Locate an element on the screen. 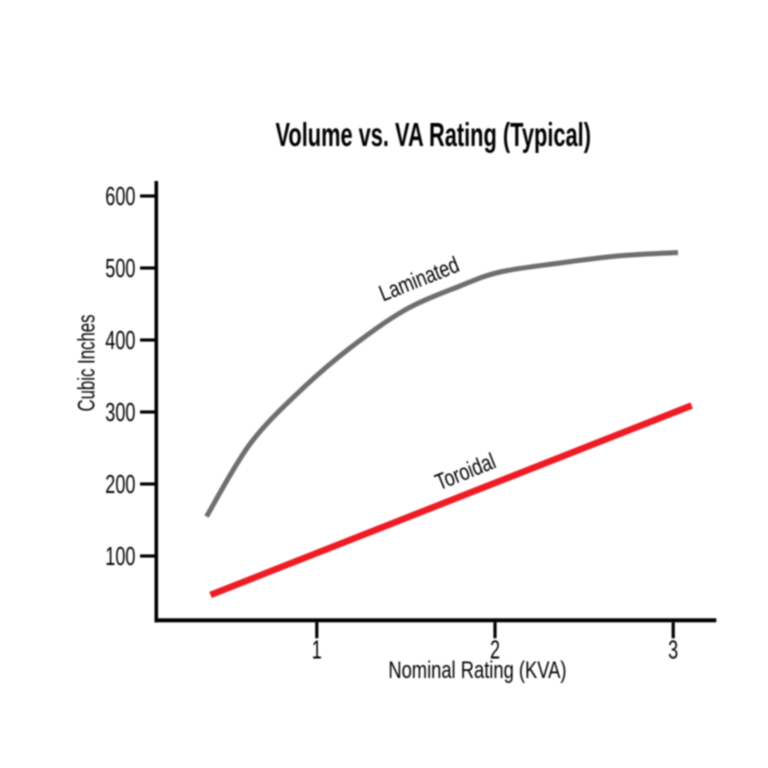  svg-text: 3 is located at coordinates (673, 650).